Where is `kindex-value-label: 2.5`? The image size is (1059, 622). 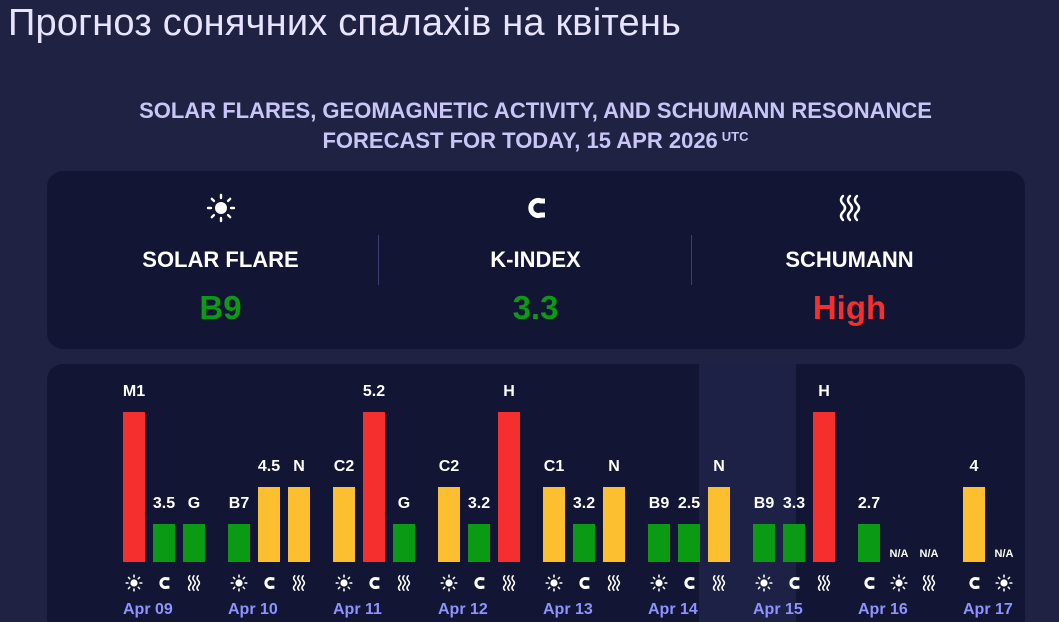 kindex-value-label: 2.5 is located at coordinates (689, 503).